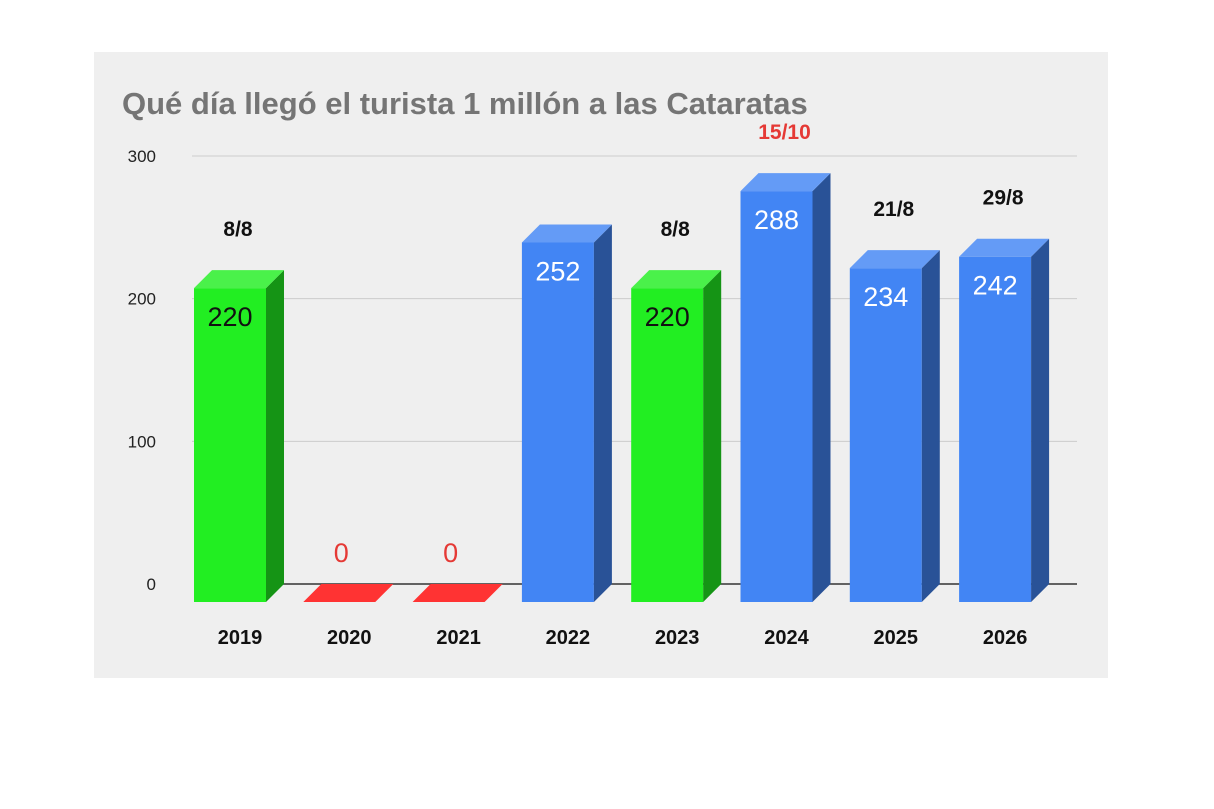 The width and height of the screenshot is (1214, 809). I want to click on x-tick-label: 2025, so click(896, 638).